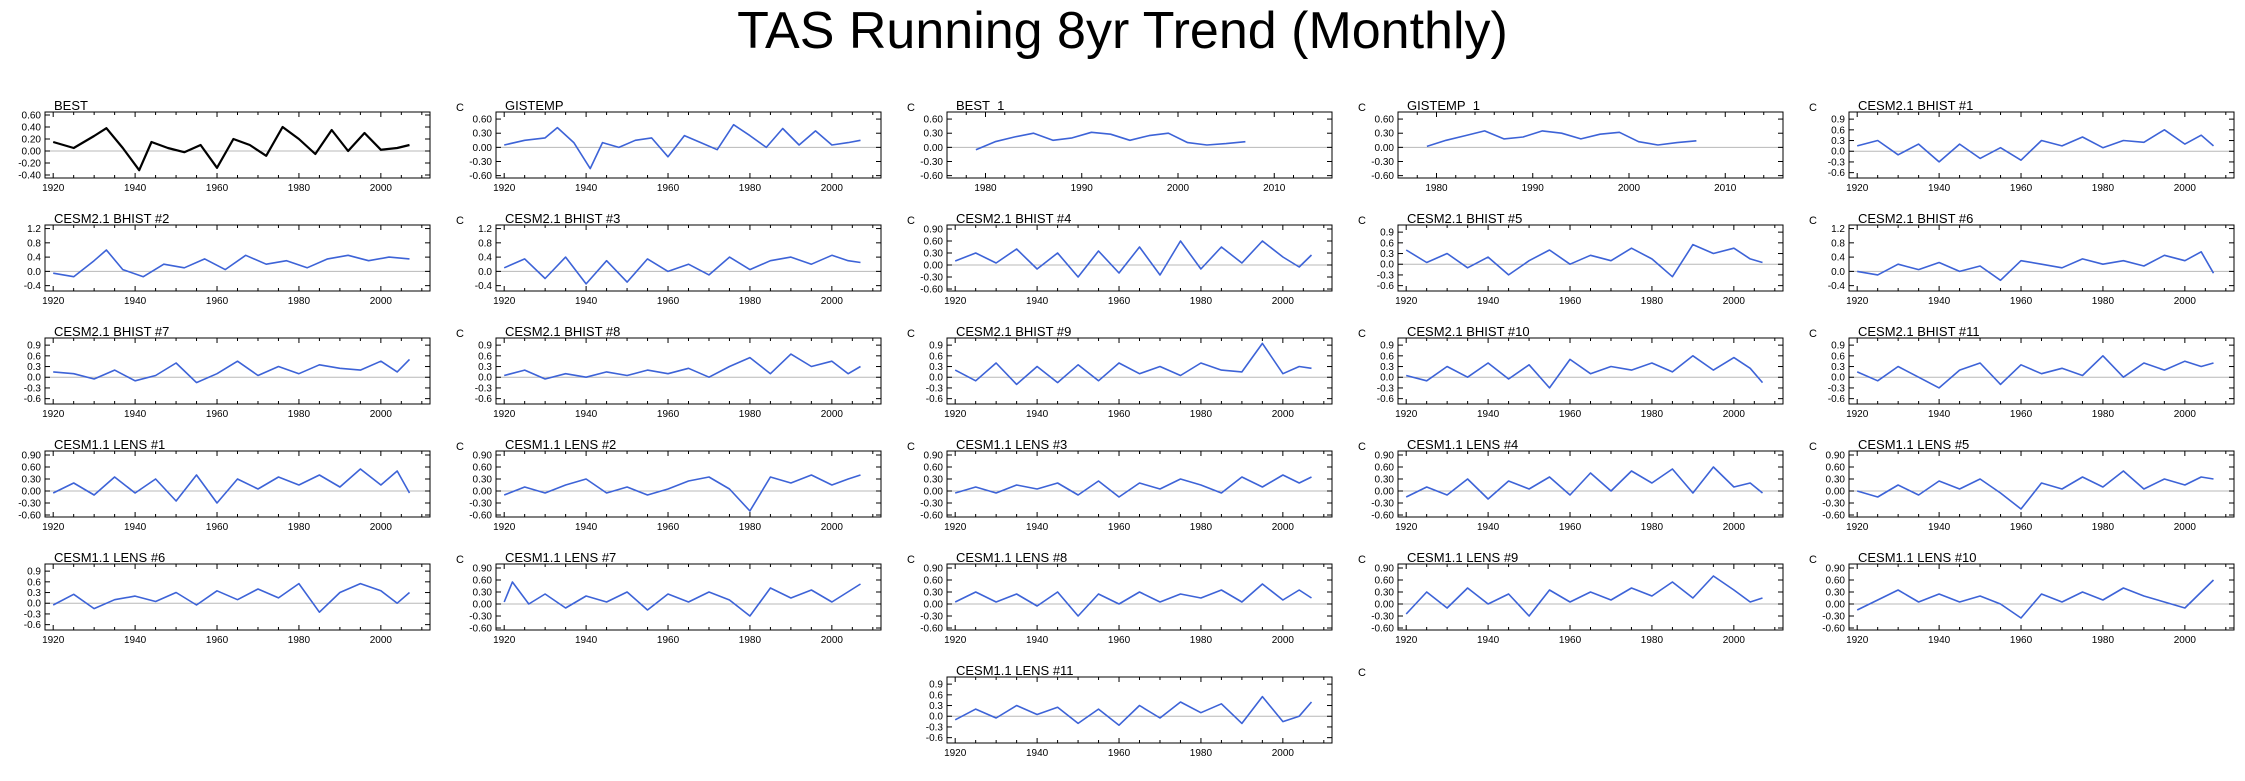  What do you see at coordinates (1012, 557) in the screenshot?
I see `panel-title: CESM1.1 LENS #8` at bounding box center [1012, 557].